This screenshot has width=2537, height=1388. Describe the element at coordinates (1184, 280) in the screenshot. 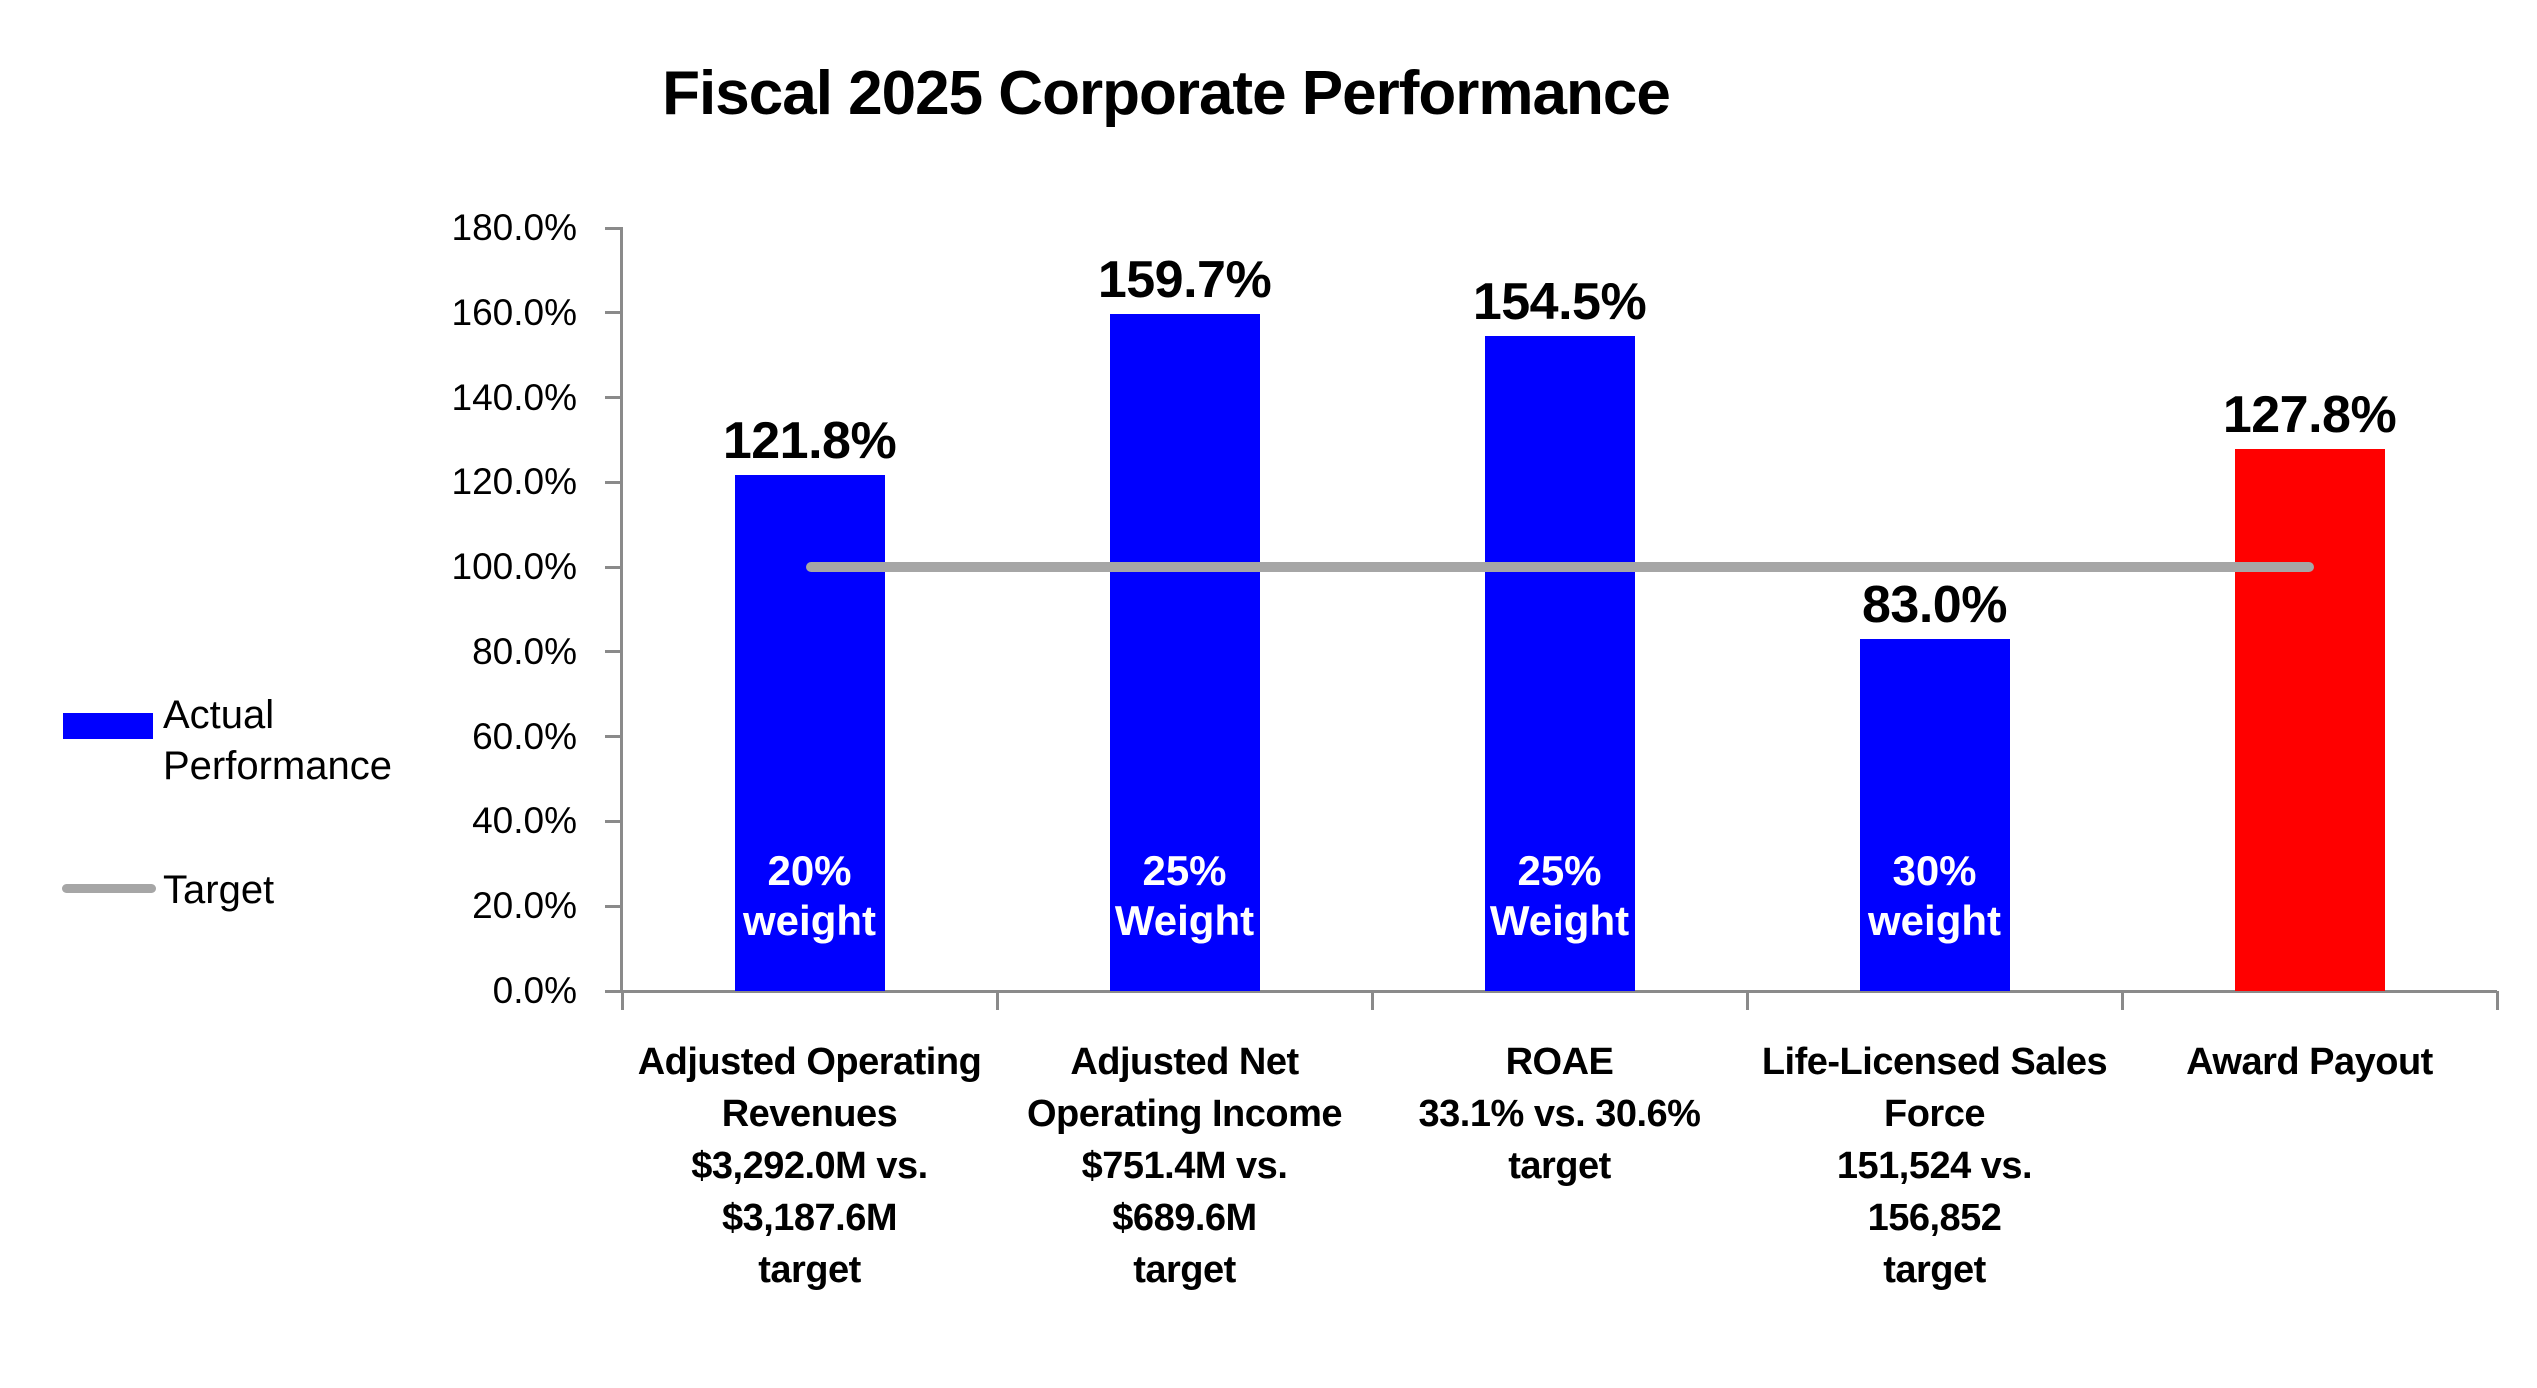

I see `bar-value-label-2: 159.7%` at that location.